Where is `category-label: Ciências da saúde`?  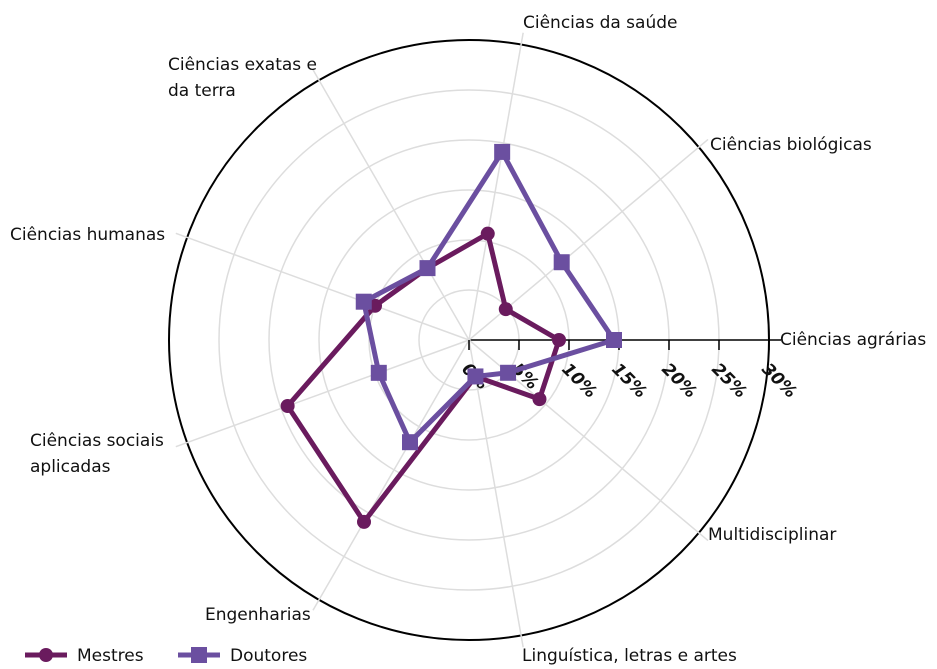
category-label: Ciências da saúde is located at coordinates (600, 23).